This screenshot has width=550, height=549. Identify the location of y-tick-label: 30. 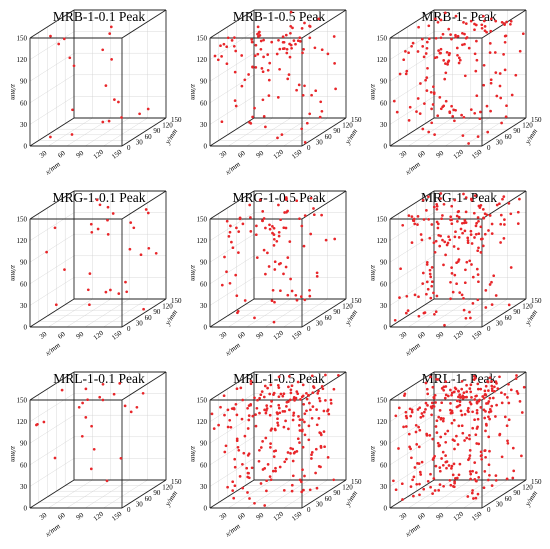
(320, 504).